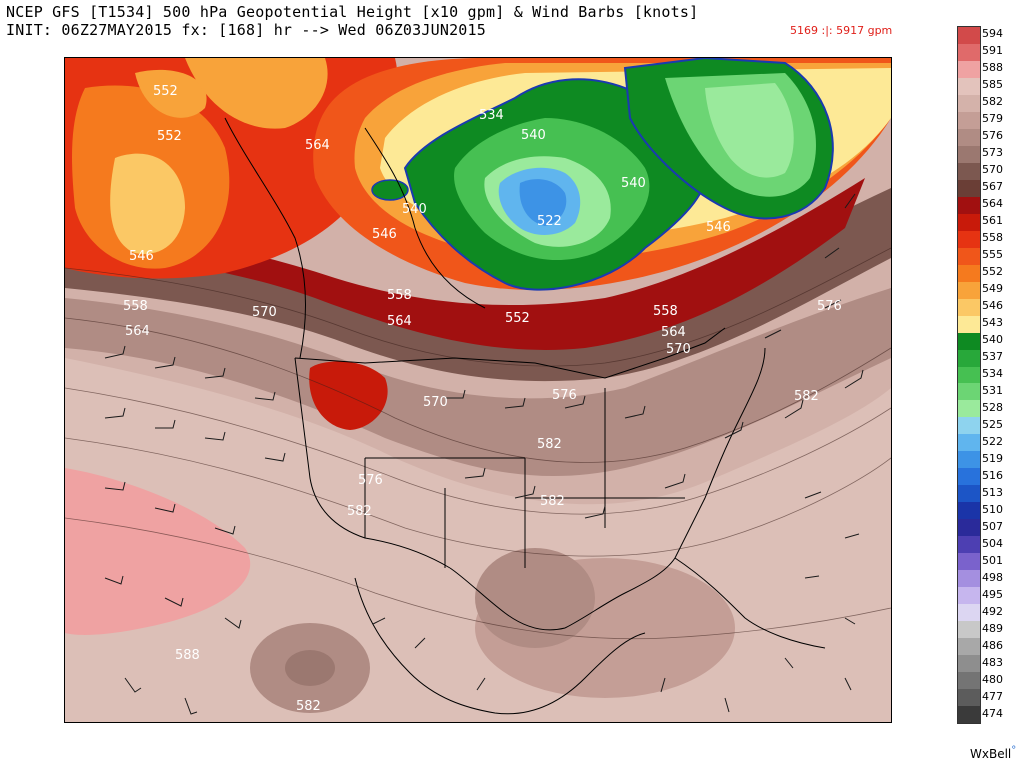  Describe the element at coordinates (310, 668) in the screenshot. I see `field-573-vortex` at that location.